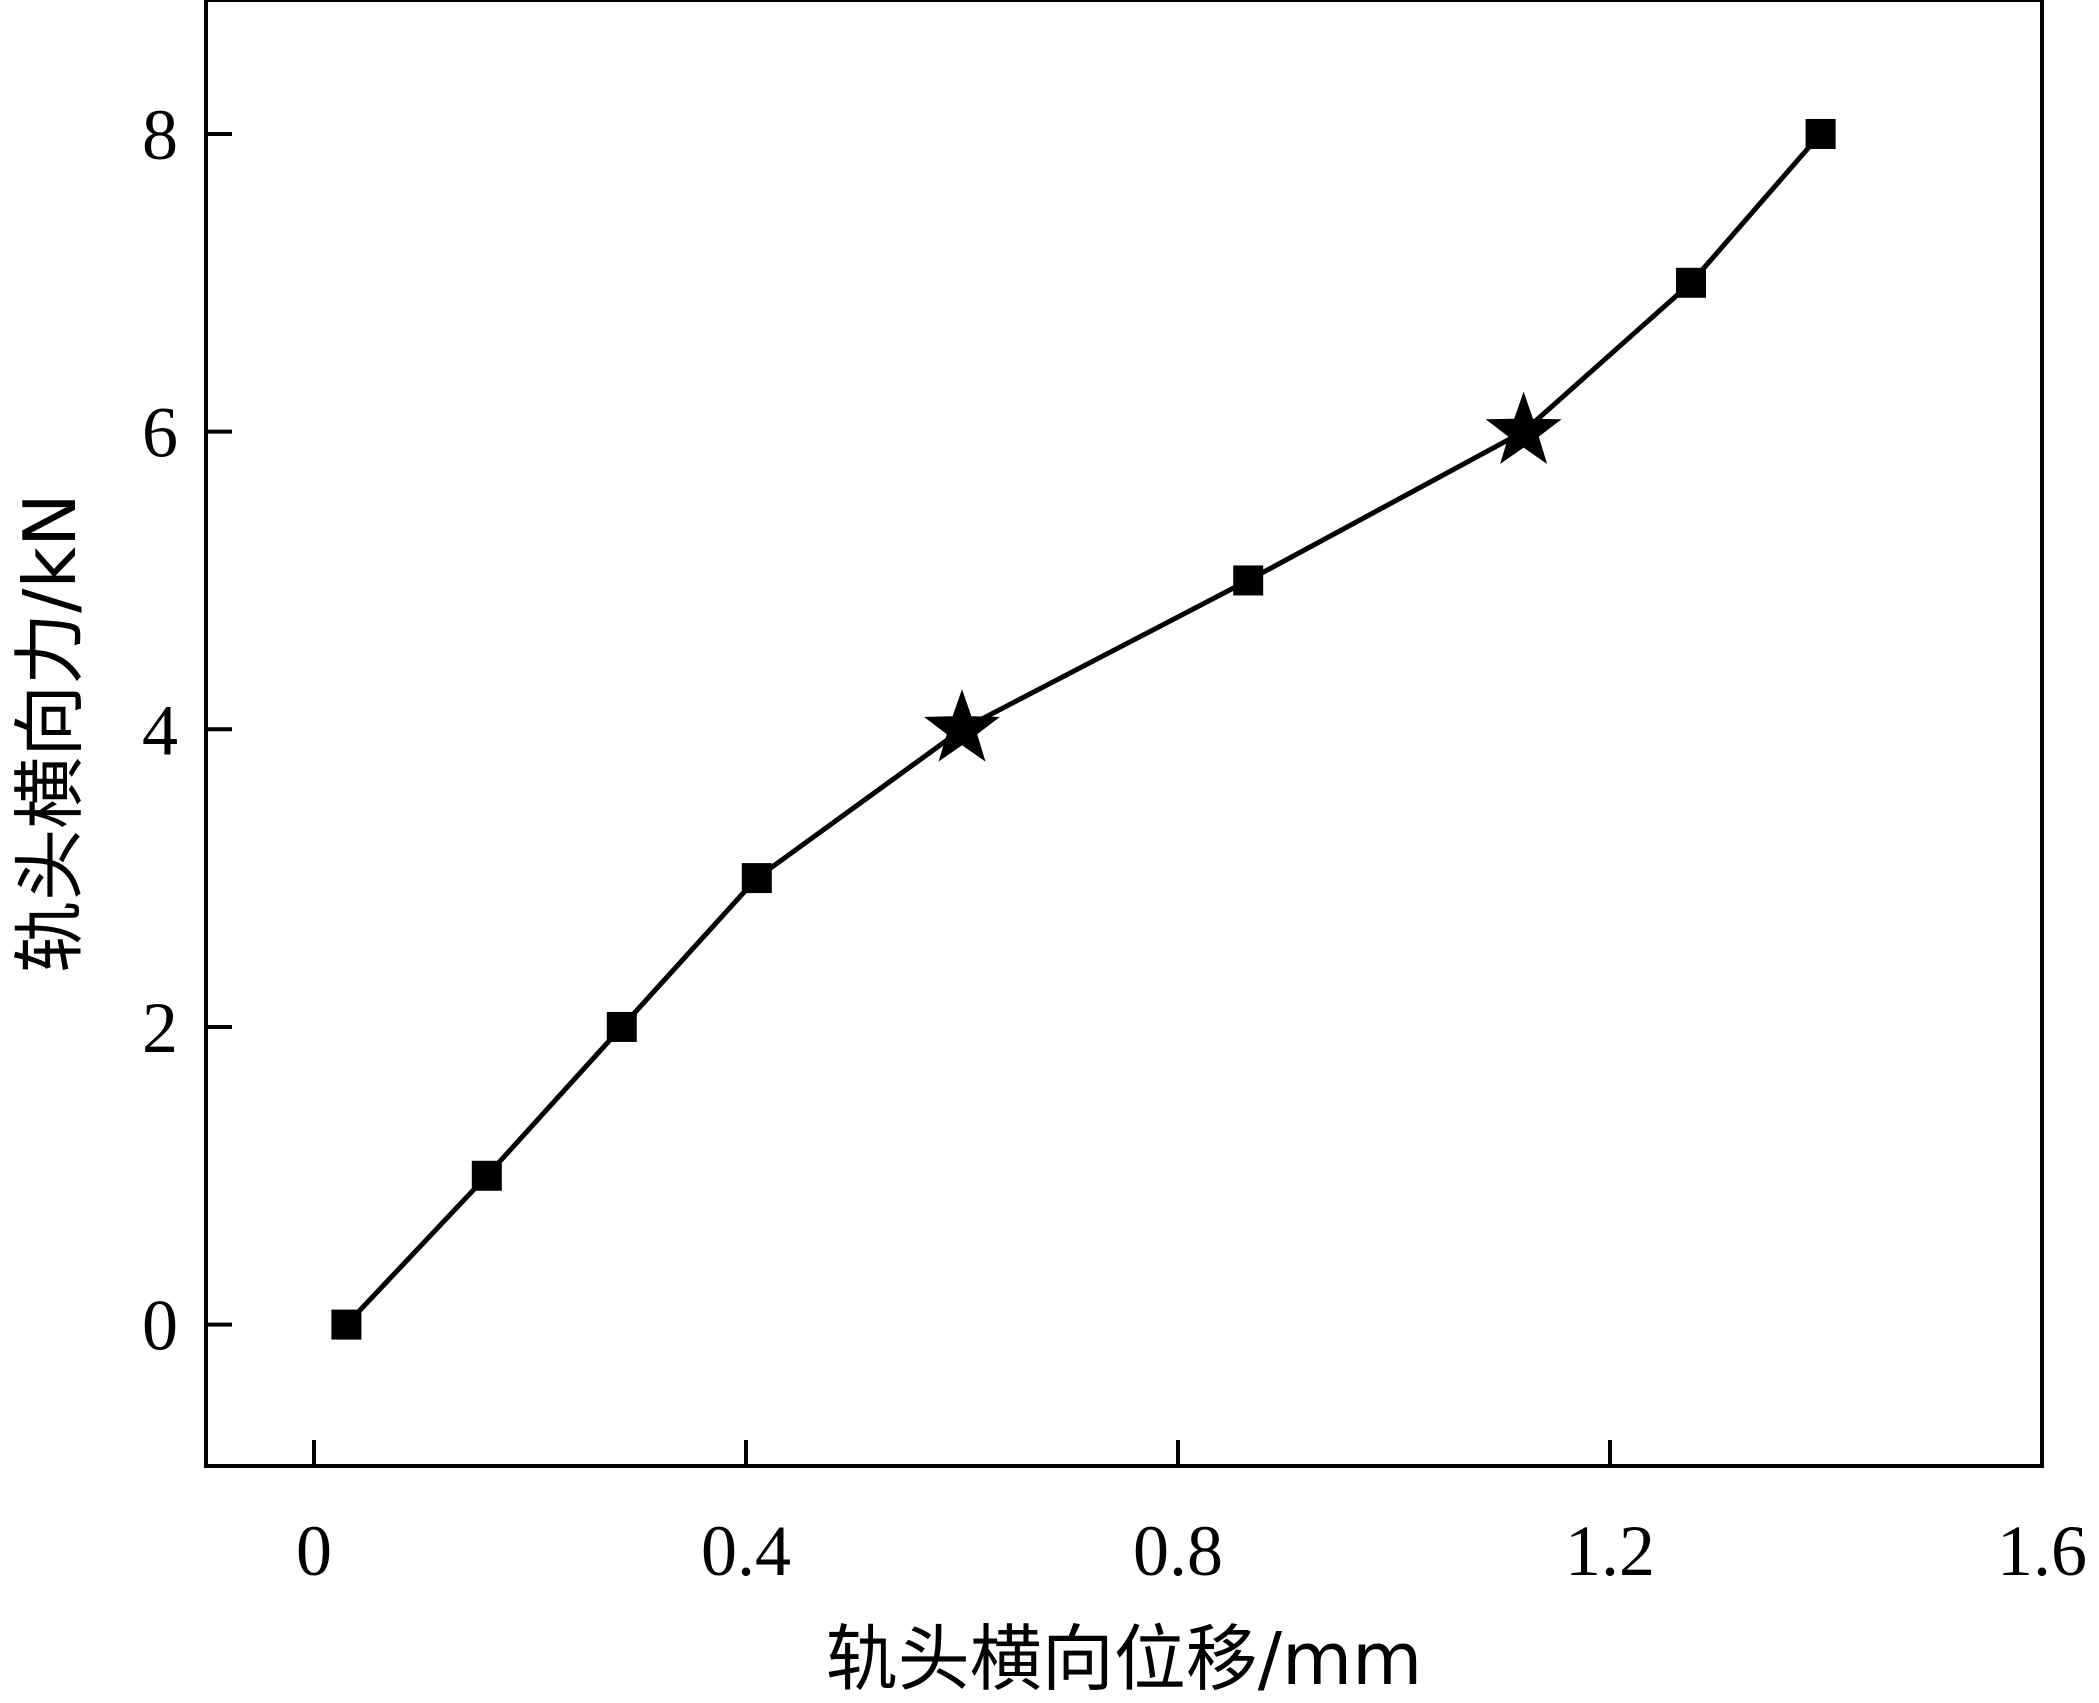  Describe the element at coordinates (2042, 1551) in the screenshot. I see `x-tick-label: 1.6` at that location.